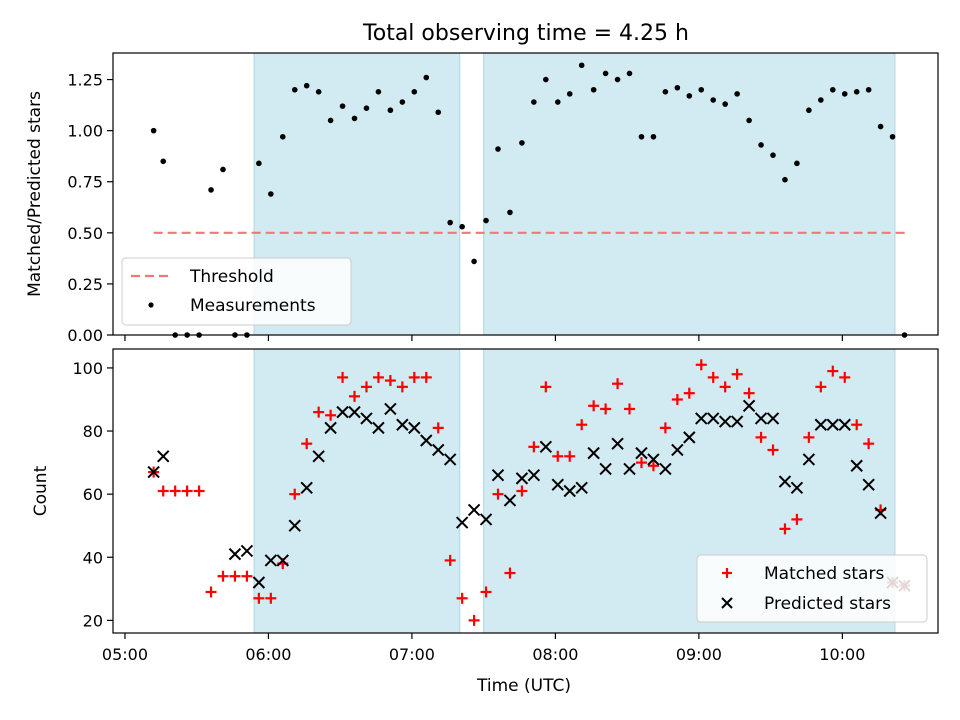 The height and width of the screenshot is (720, 960). I want to click on bottom-y-tick-label: 20, so click(93, 620).